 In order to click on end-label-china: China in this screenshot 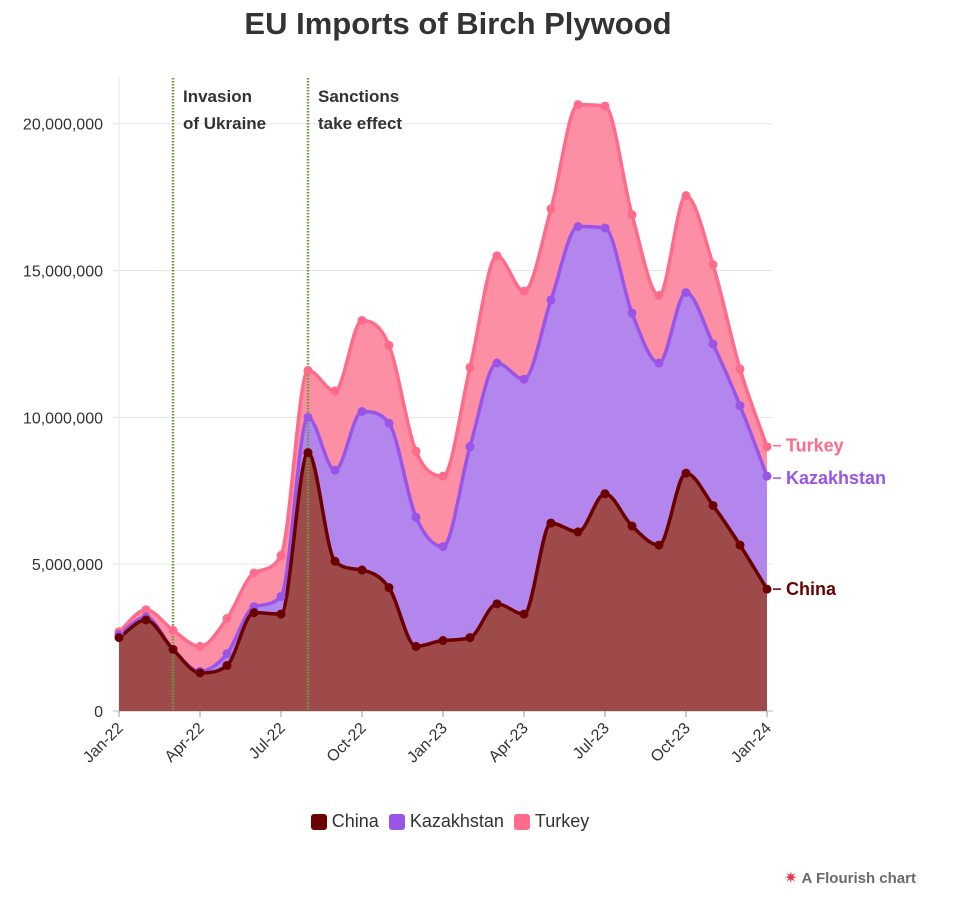, I will do `click(811, 589)`.